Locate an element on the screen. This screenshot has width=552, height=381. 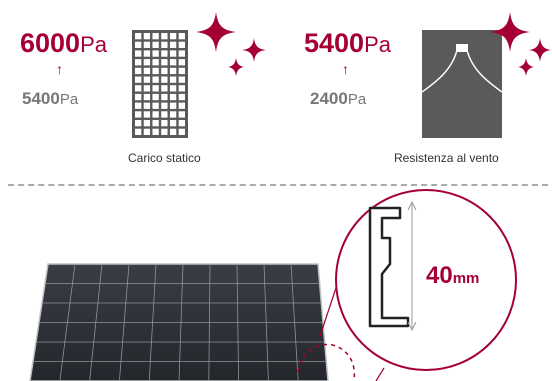
solar-module-grid-icon is located at coordinates (160, 84).